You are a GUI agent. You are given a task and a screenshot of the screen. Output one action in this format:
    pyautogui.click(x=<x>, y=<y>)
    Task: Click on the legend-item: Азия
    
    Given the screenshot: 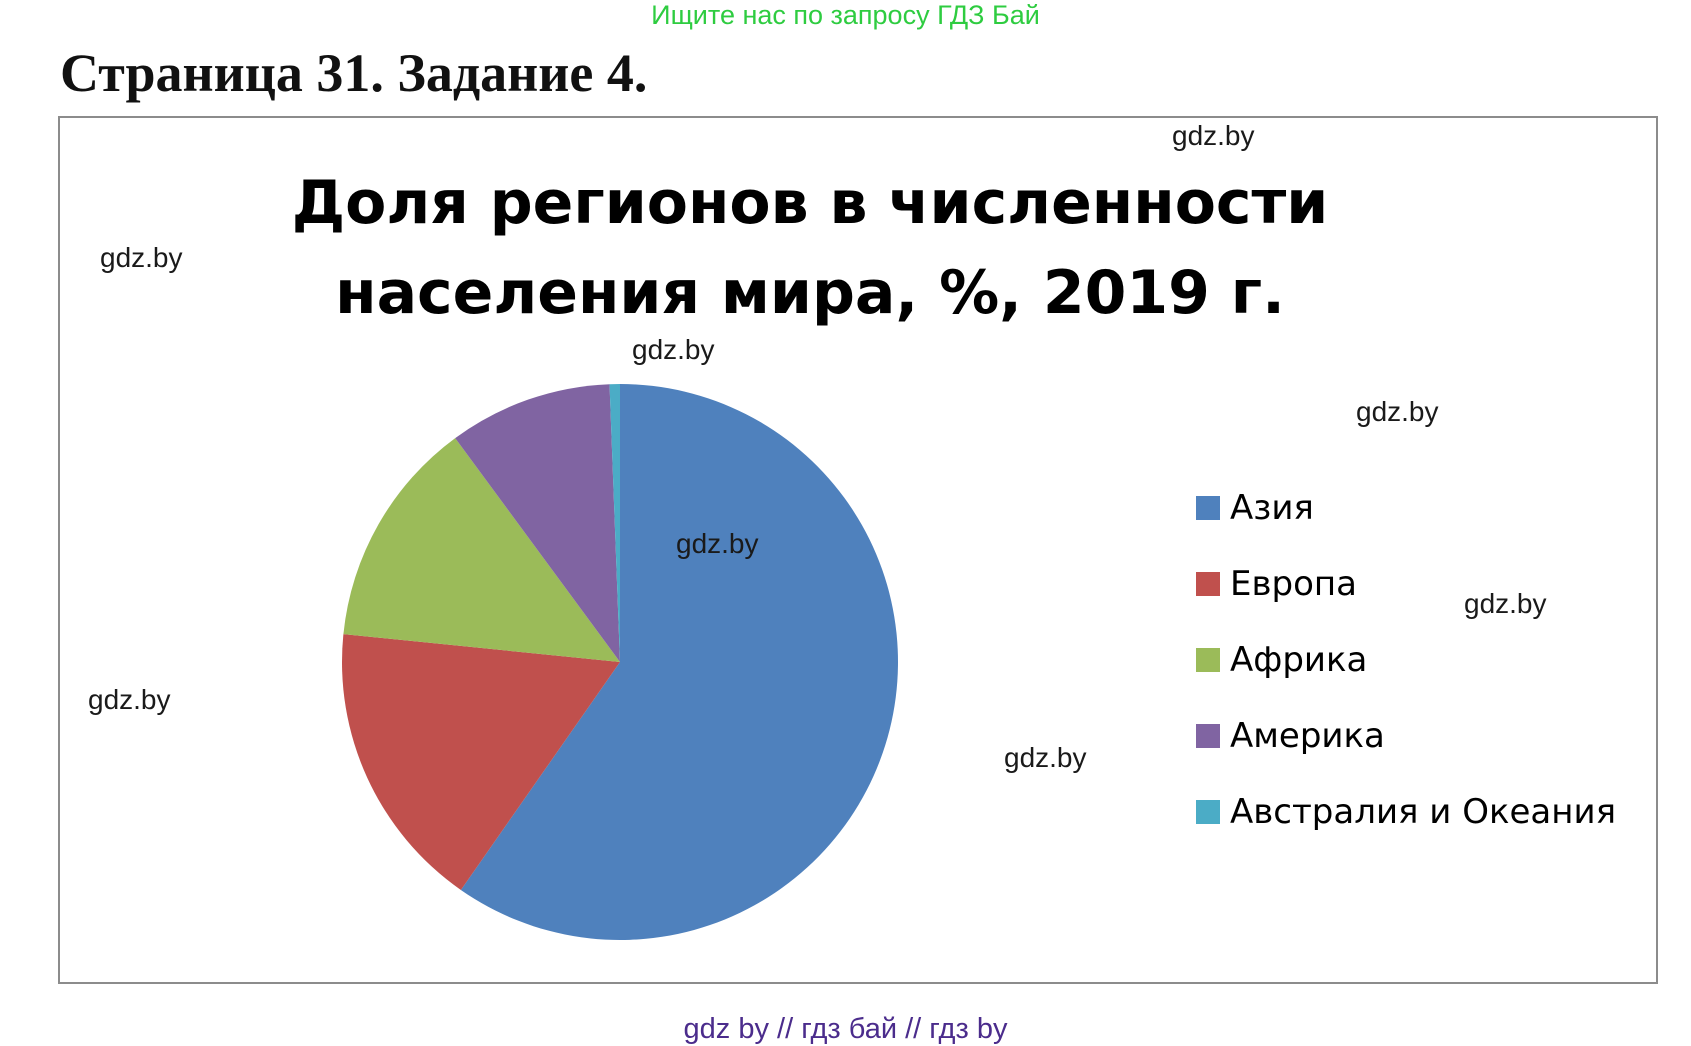 What is the action you would take?
    pyautogui.click(x=1255, y=508)
    